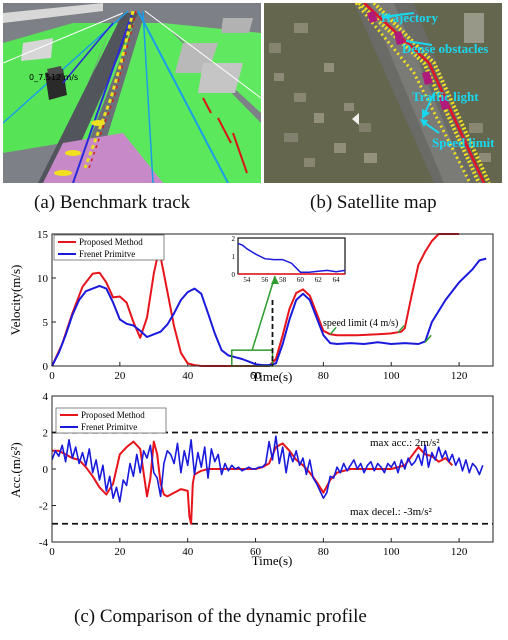 This screenshot has height=640, width=508. I want to click on label-dense-obstacles: Dense obstacles, so click(445, 48).